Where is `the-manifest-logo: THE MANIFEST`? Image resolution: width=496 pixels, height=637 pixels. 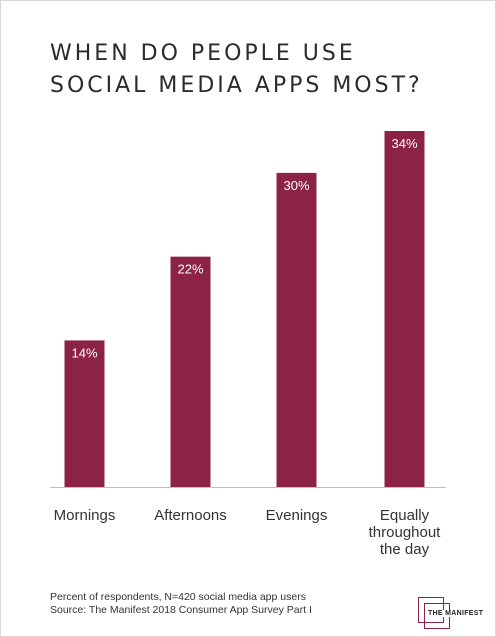 the-manifest-logo: THE MANIFEST is located at coordinates (451, 613).